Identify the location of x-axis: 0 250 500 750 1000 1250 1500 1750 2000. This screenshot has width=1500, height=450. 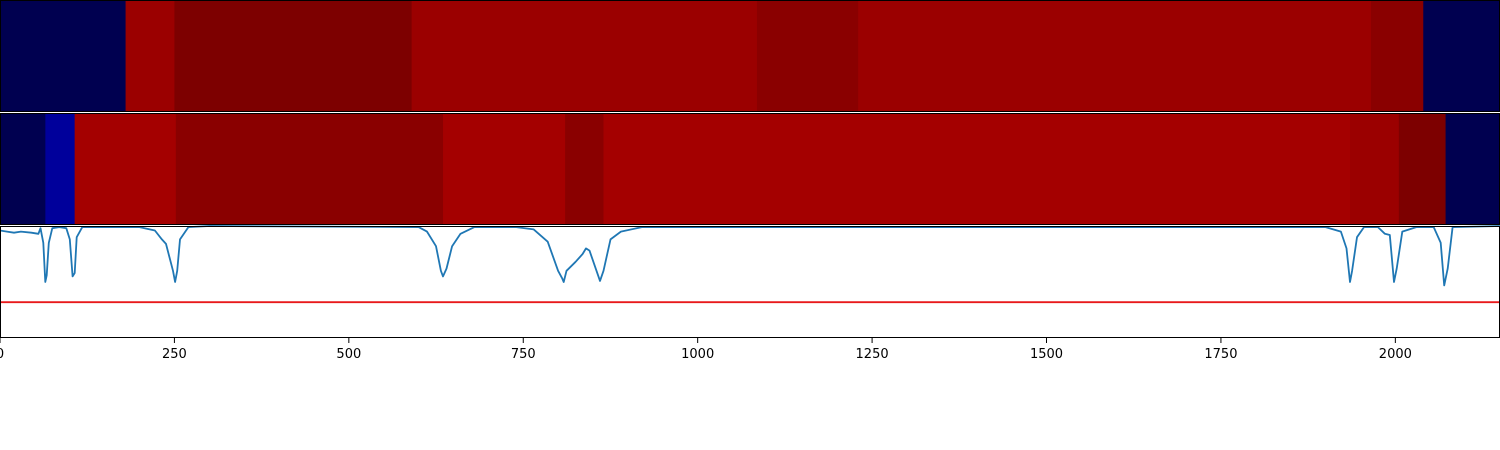
(706, 350).